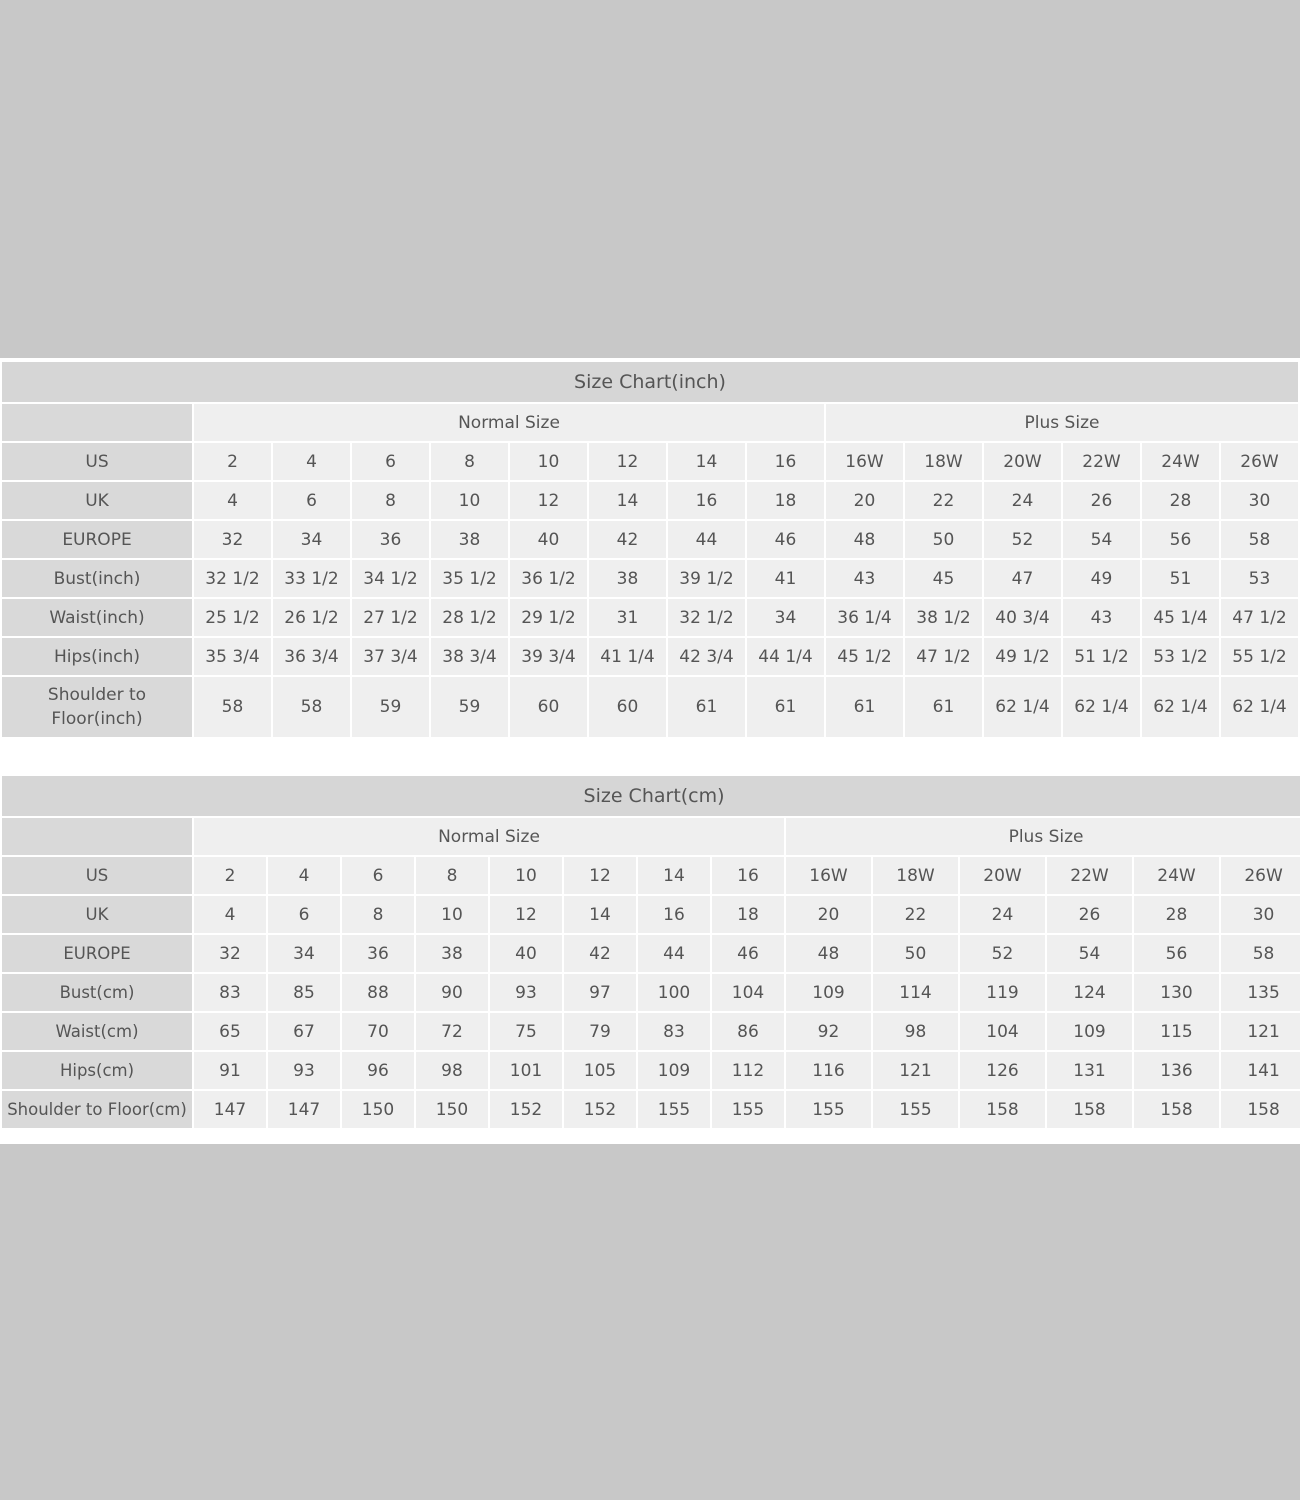 The image size is (1300, 1500). I want to click on cell: 34, so click(311, 539).